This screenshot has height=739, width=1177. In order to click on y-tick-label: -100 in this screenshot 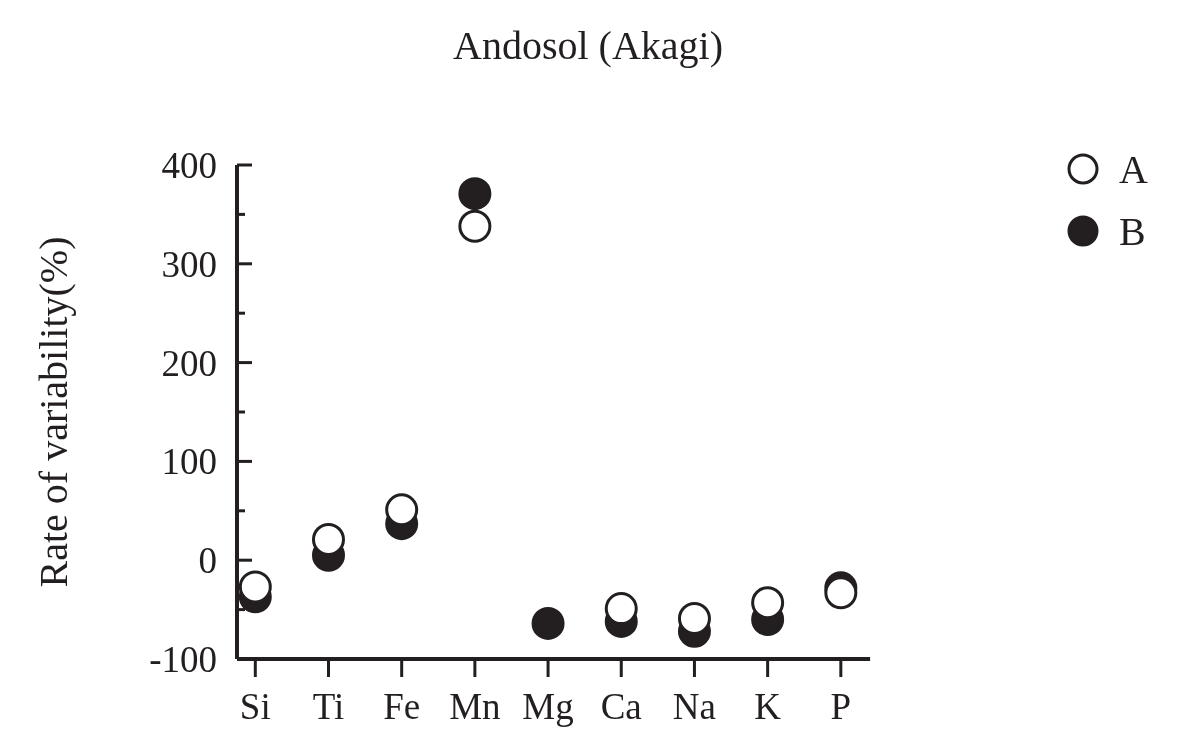, I will do `click(183, 659)`.